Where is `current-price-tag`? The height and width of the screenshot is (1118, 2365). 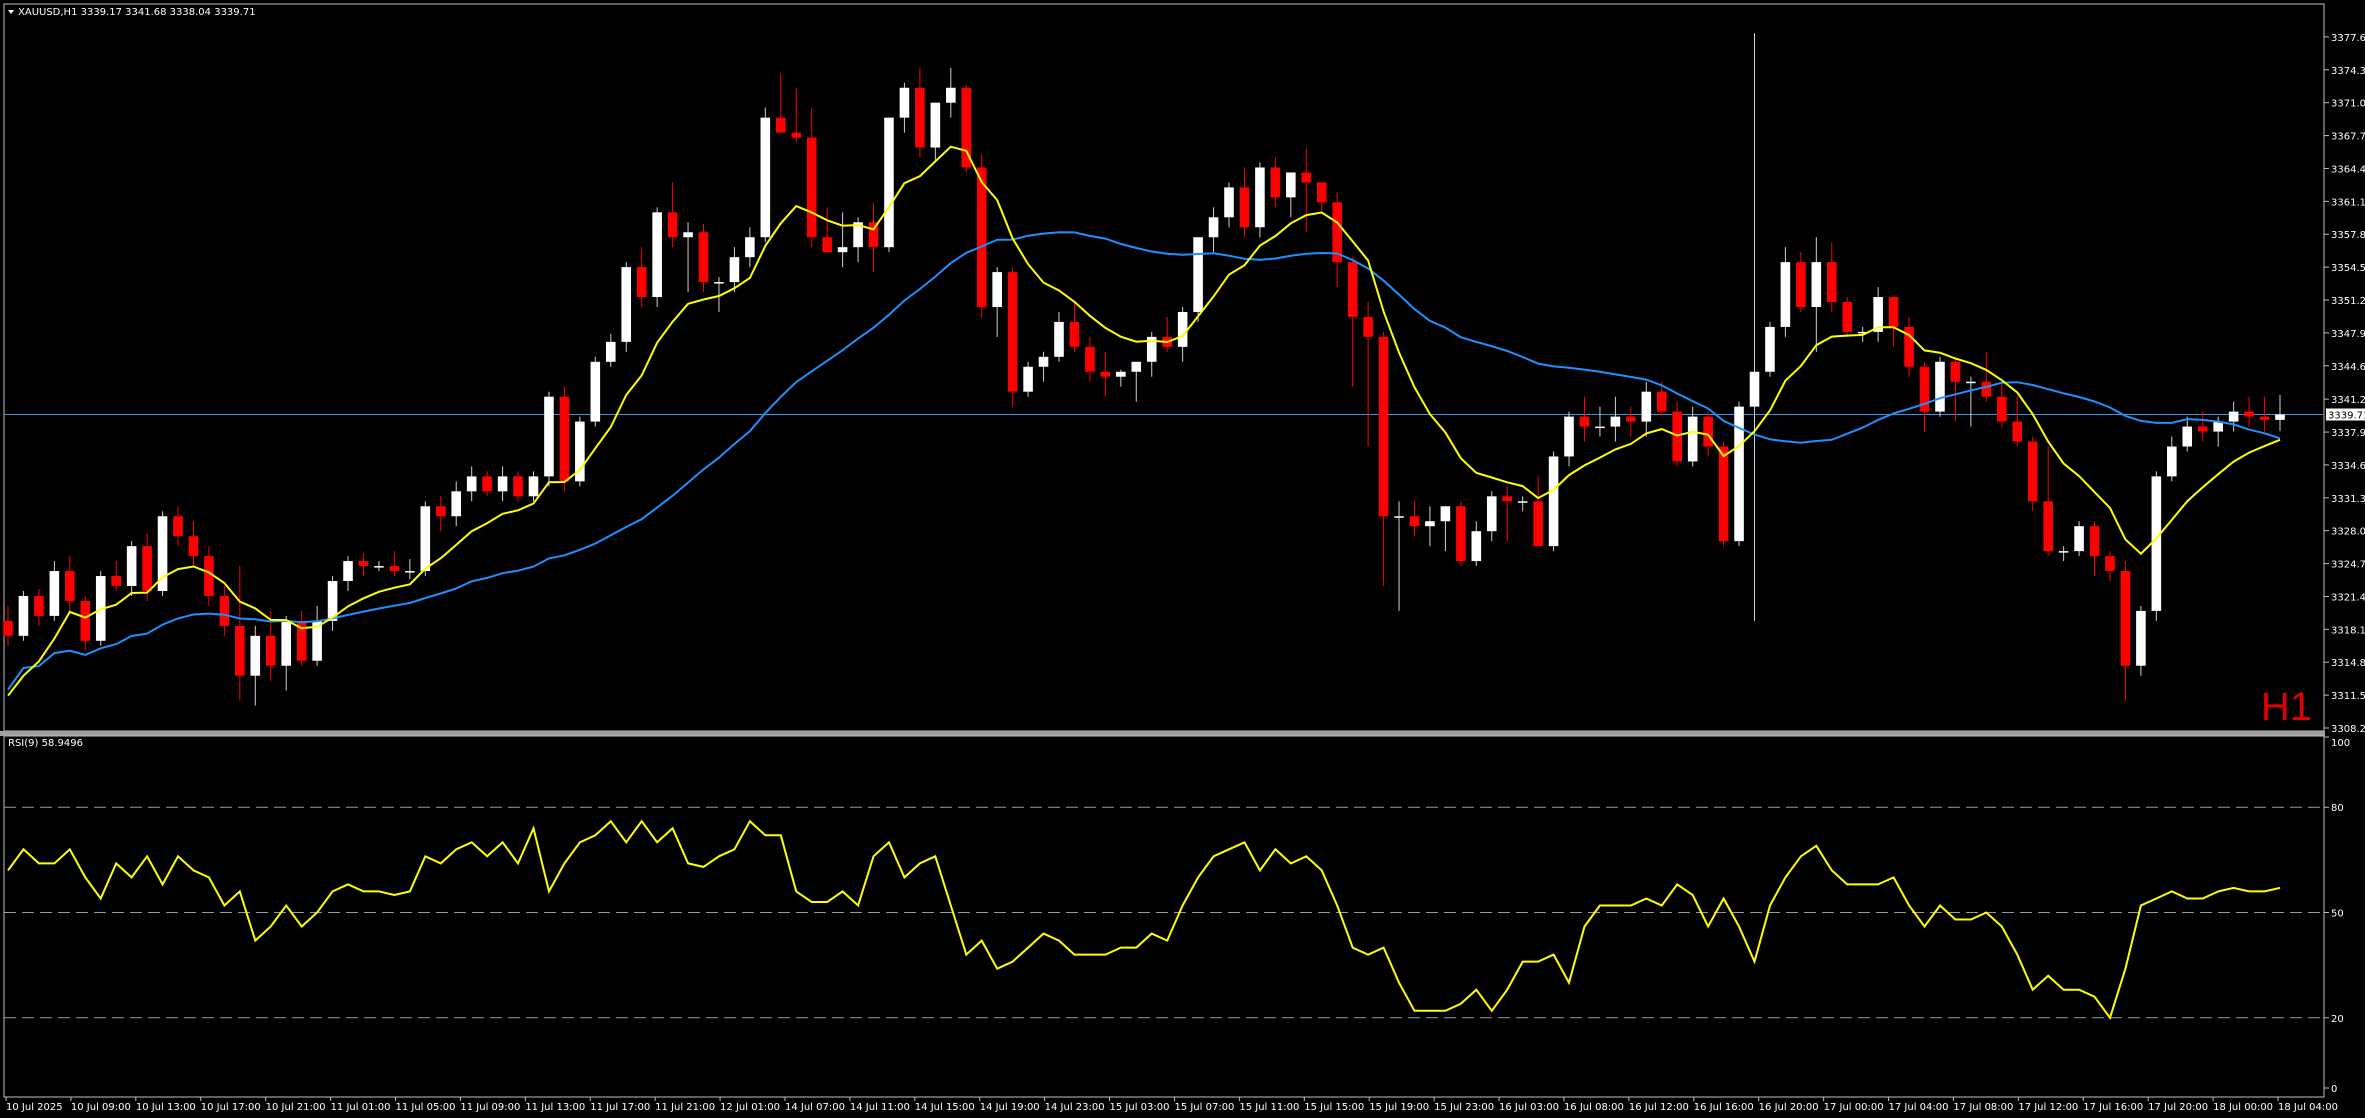 current-price-tag is located at coordinates (2345, 414).